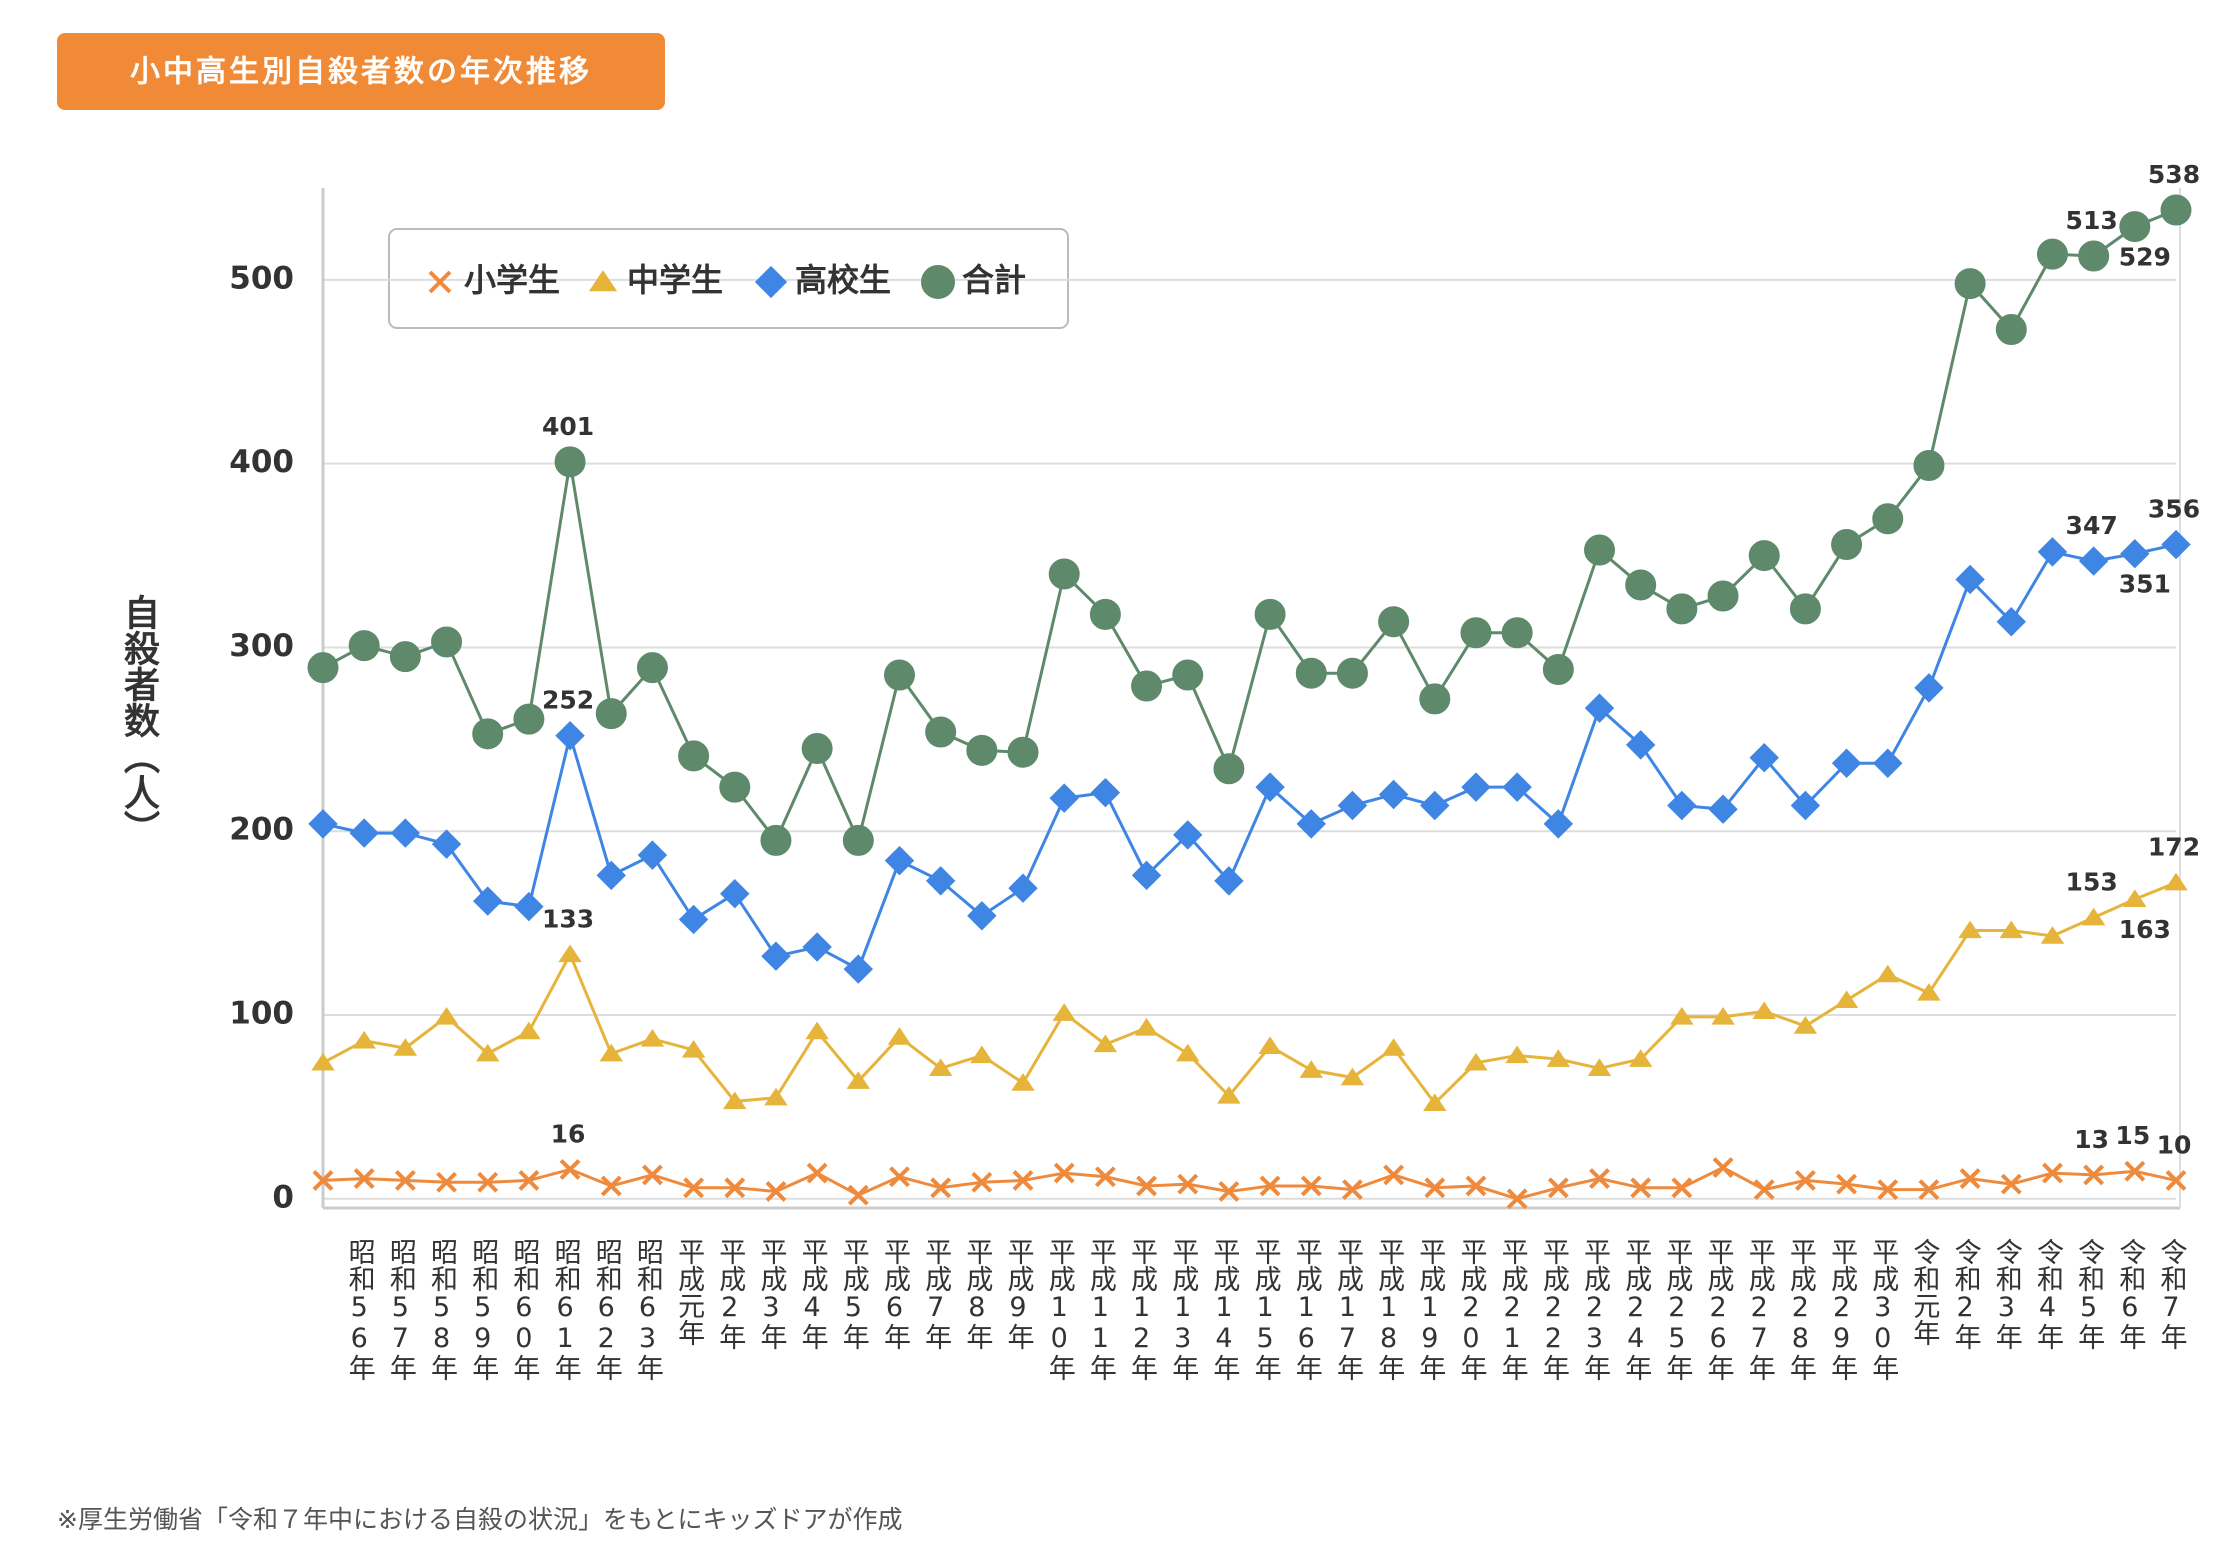  I want to click on y-axis-label: 自殺者数（人）, so click(139, 720).